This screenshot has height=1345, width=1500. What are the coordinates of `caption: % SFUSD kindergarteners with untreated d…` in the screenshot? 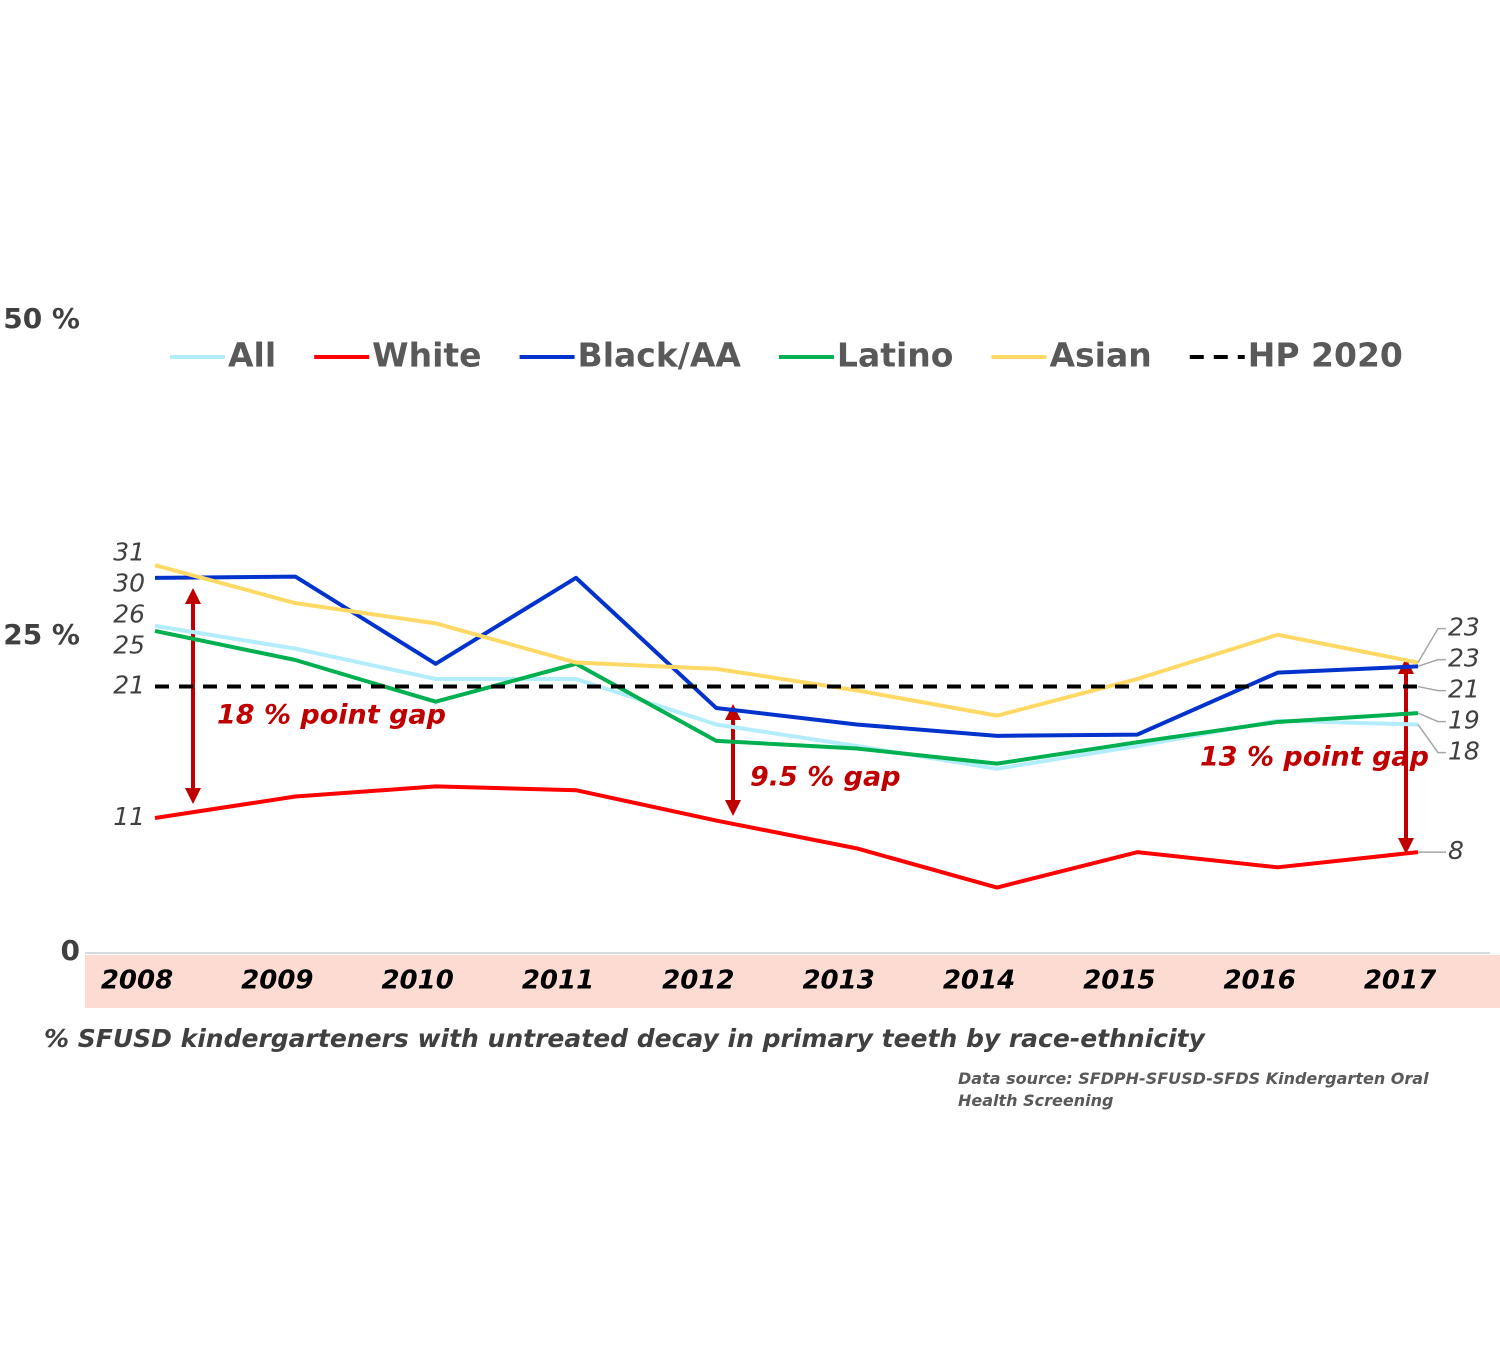 It's located at (624, 1038).